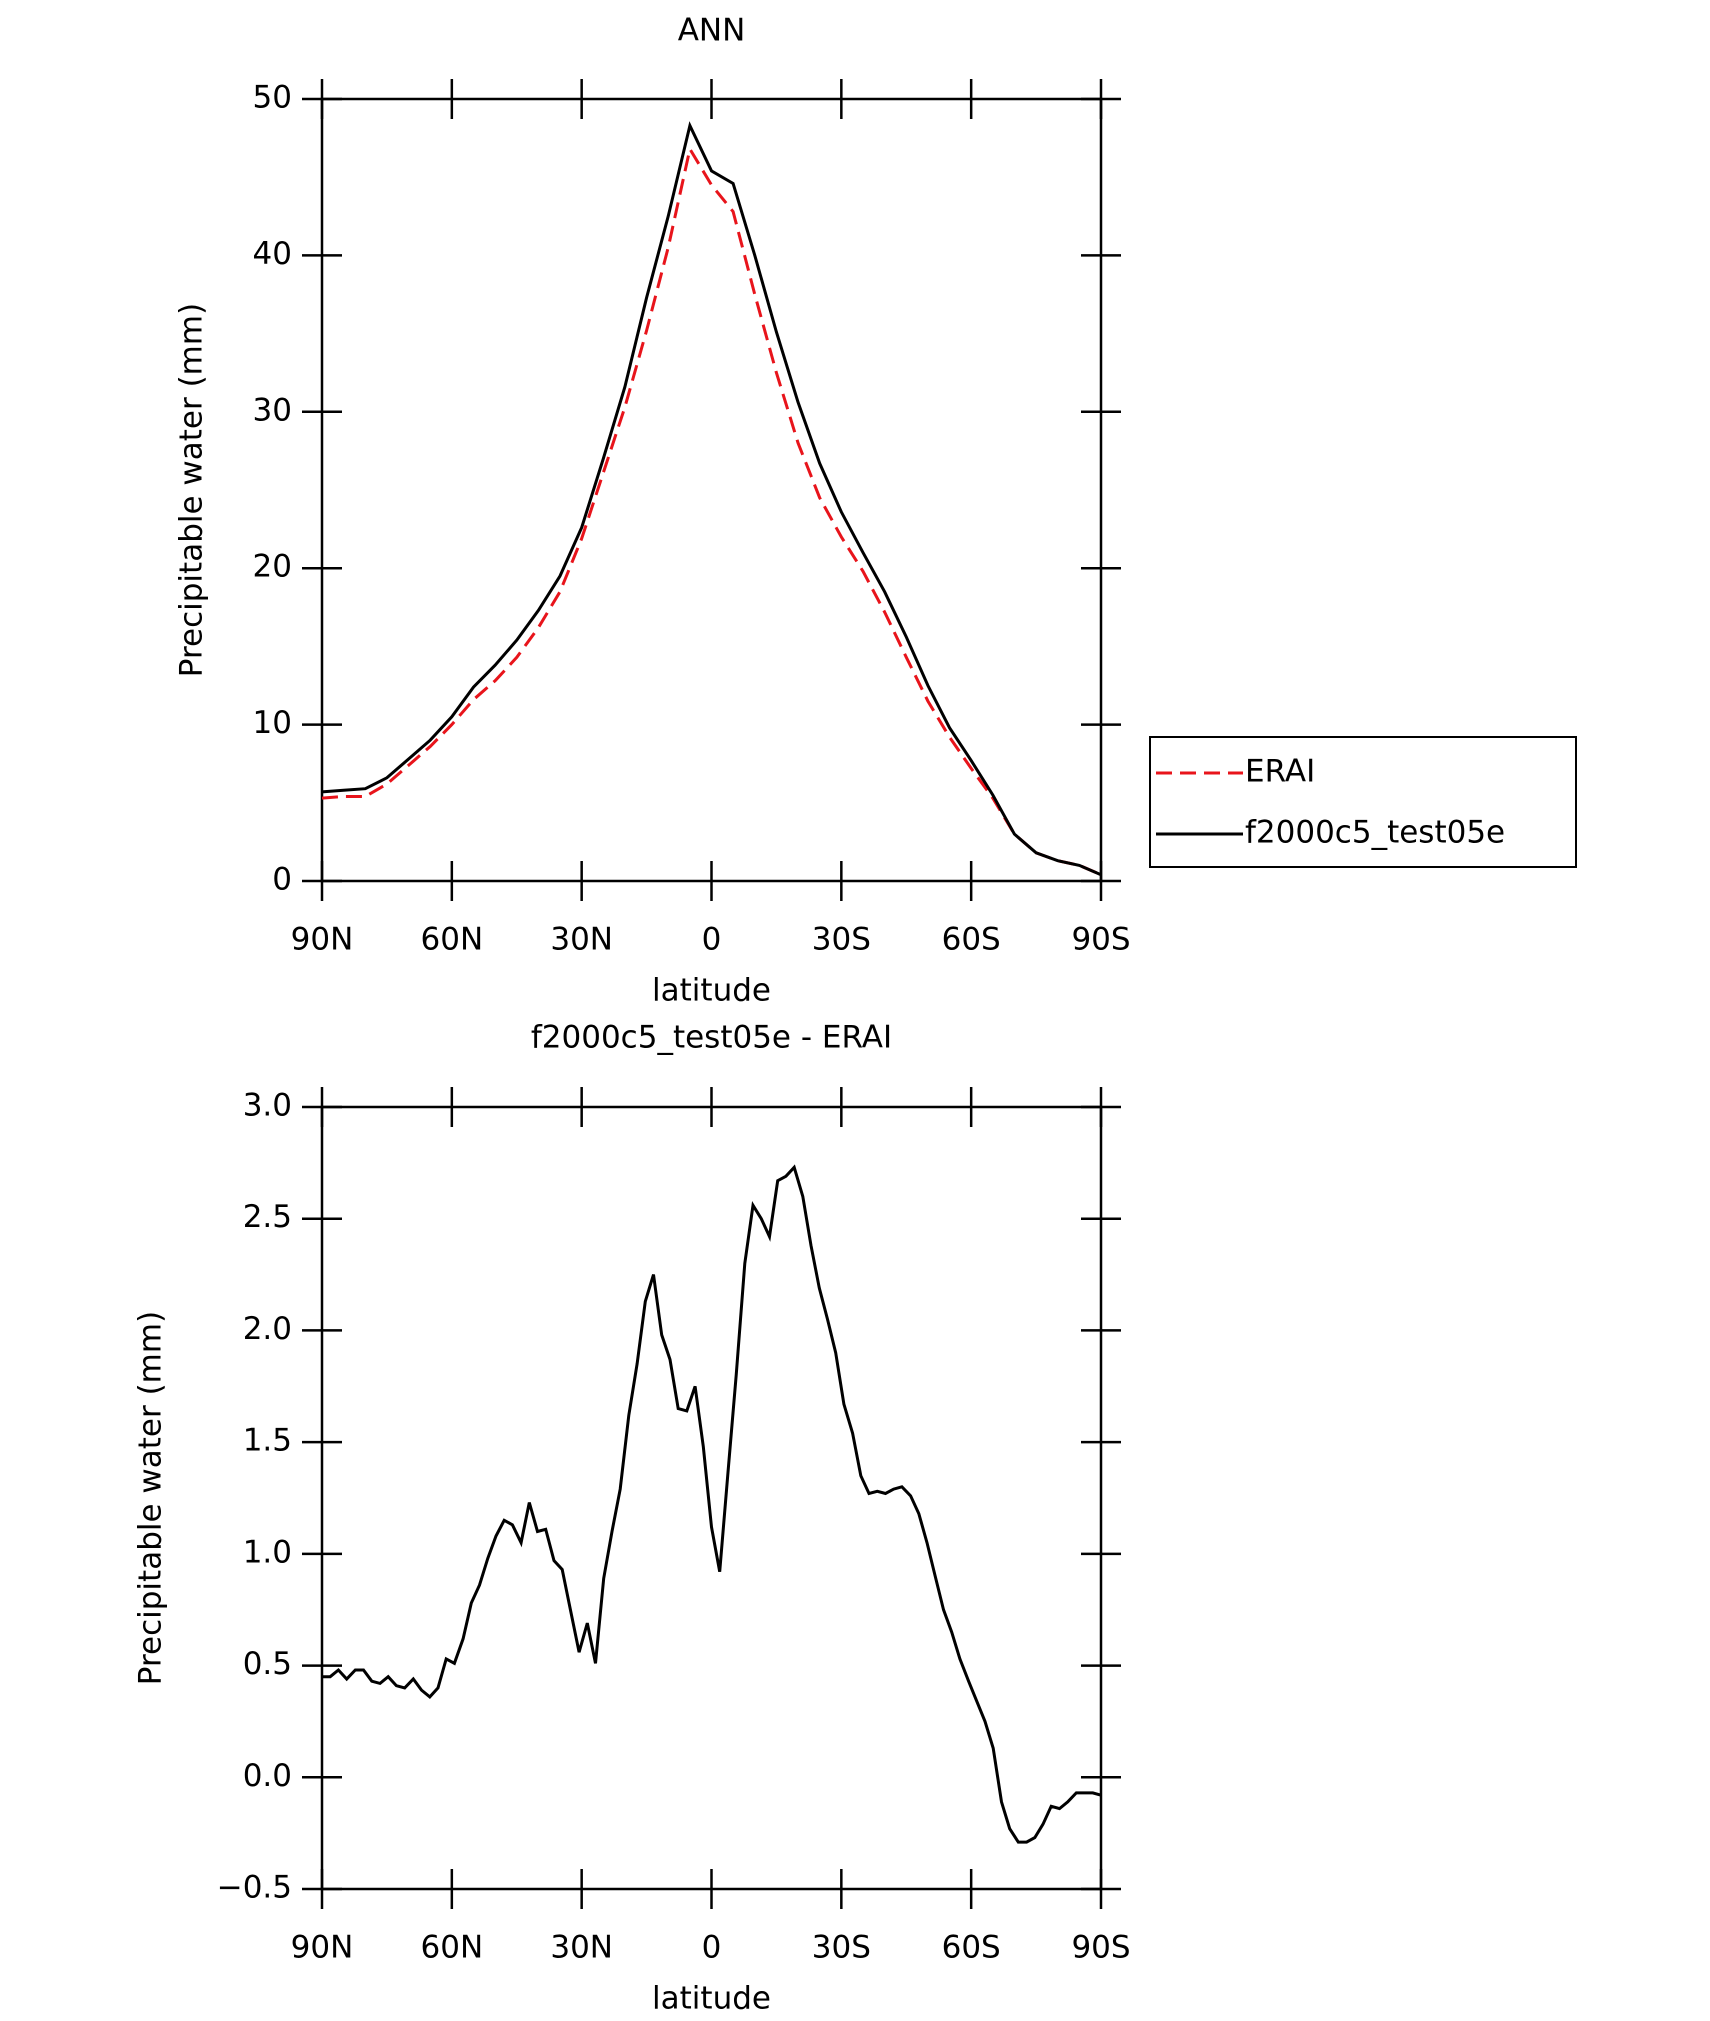 Image resolution: width=1710 pixels, height=2021 pixels. Describe the element at coordinates (272, 567) in the screenshot. I see `y-tick-label: 20` at that location.